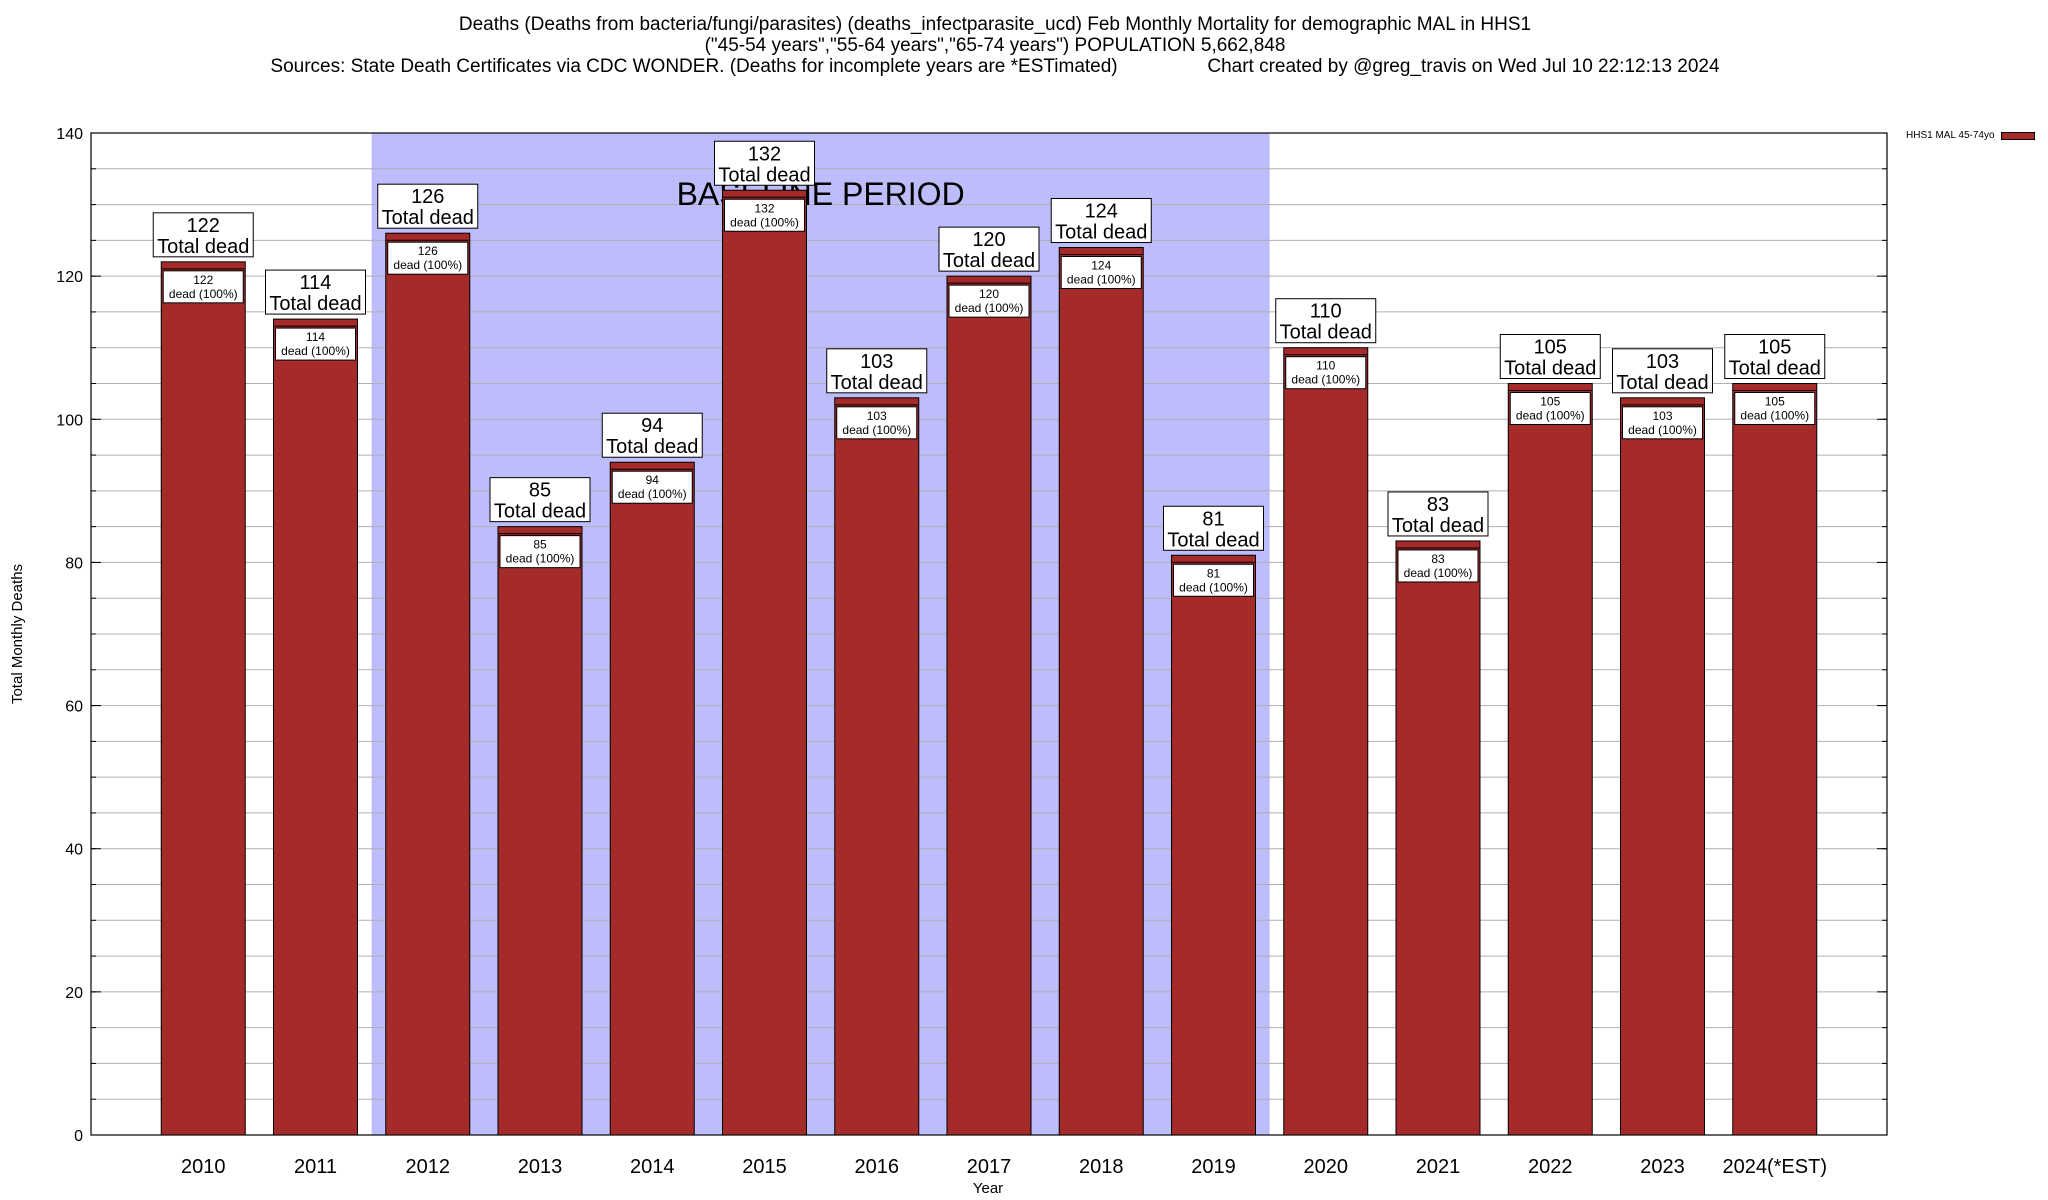 The image size is (2048, 1200). What do you see at coordinates (1325, 366) in the screenshot?
I see `inner-value-label: 110` at bounding box center [1325, 366].